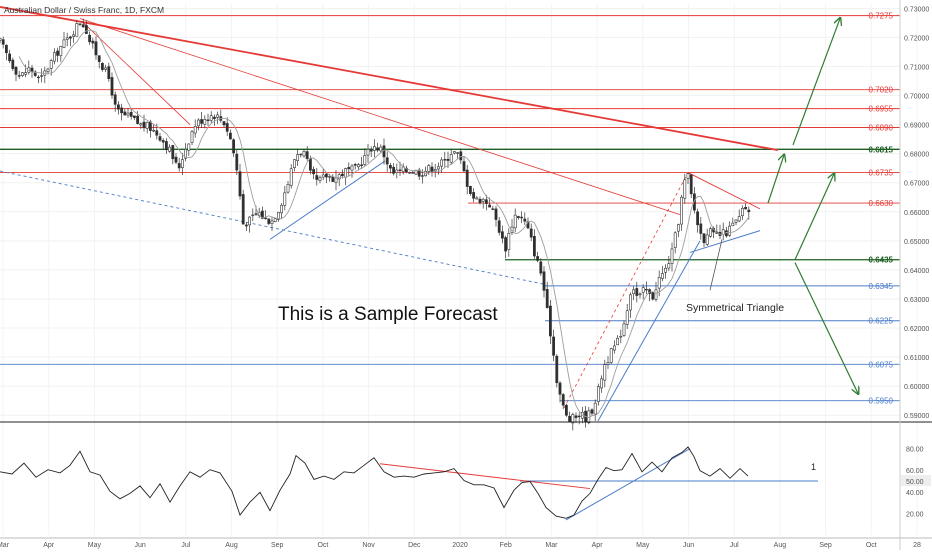 The width and height of the screenshot is (932, 555). I want to click on dashed-red-channel, so click(626, 290).